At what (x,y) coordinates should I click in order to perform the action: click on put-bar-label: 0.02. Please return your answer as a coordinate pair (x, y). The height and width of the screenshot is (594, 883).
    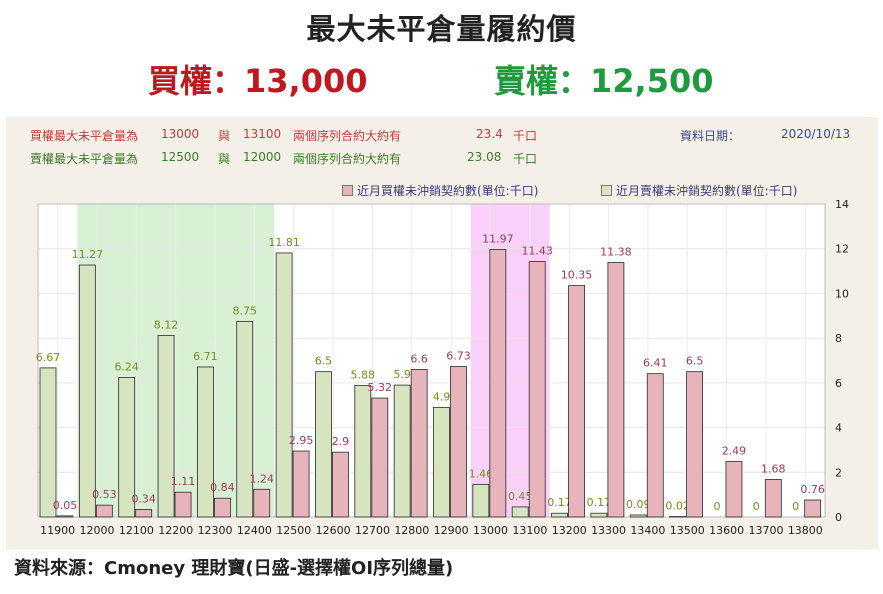
    Looking at the image, I should click on (677, 506).